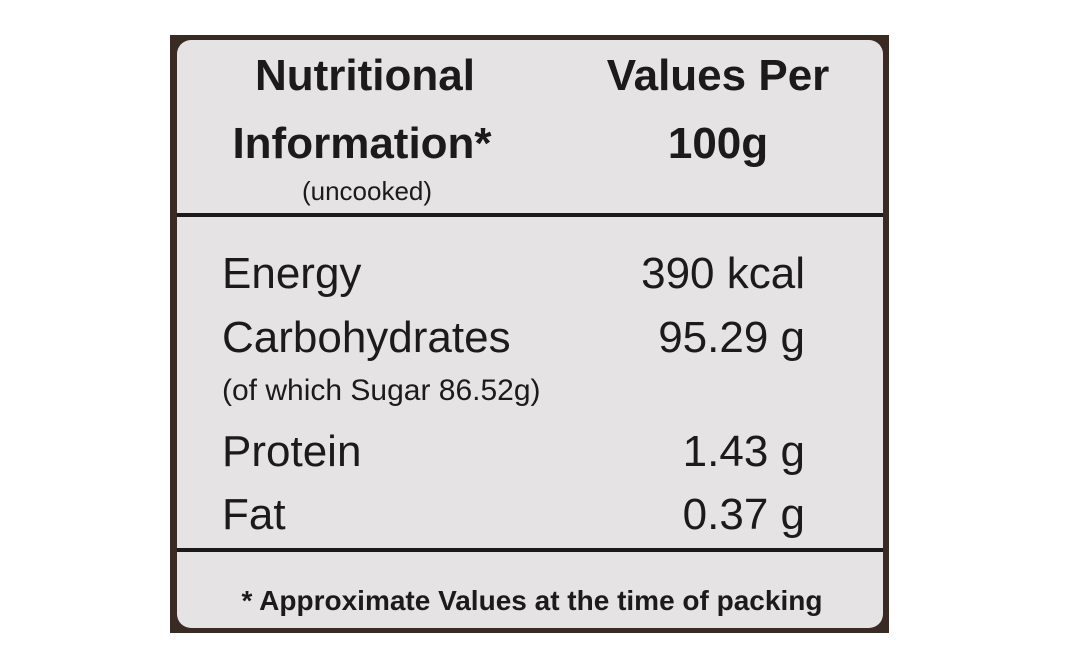 The width and height of the screenshot is (1068, 671). Describe the element at coordinates (366, 337) in the screenshot. I see `row-label: Carbohydrates` at that location.